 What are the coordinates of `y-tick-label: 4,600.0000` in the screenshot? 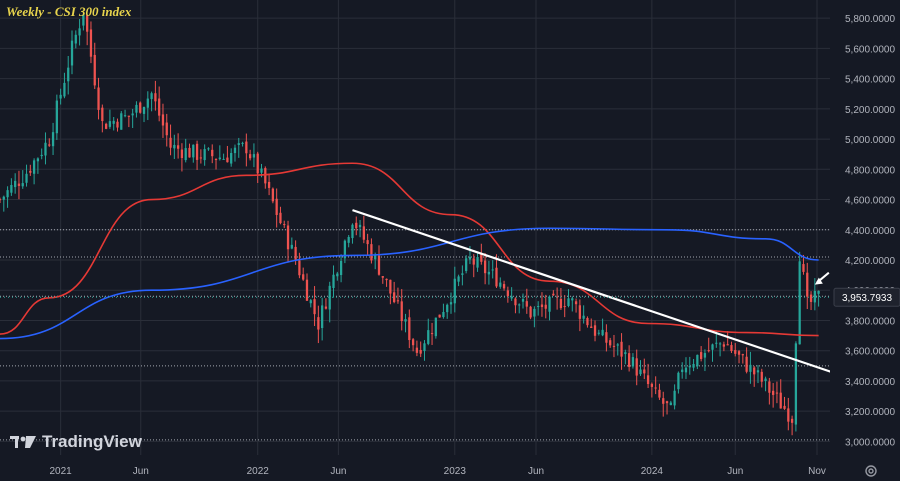 It's located at (870, 201).